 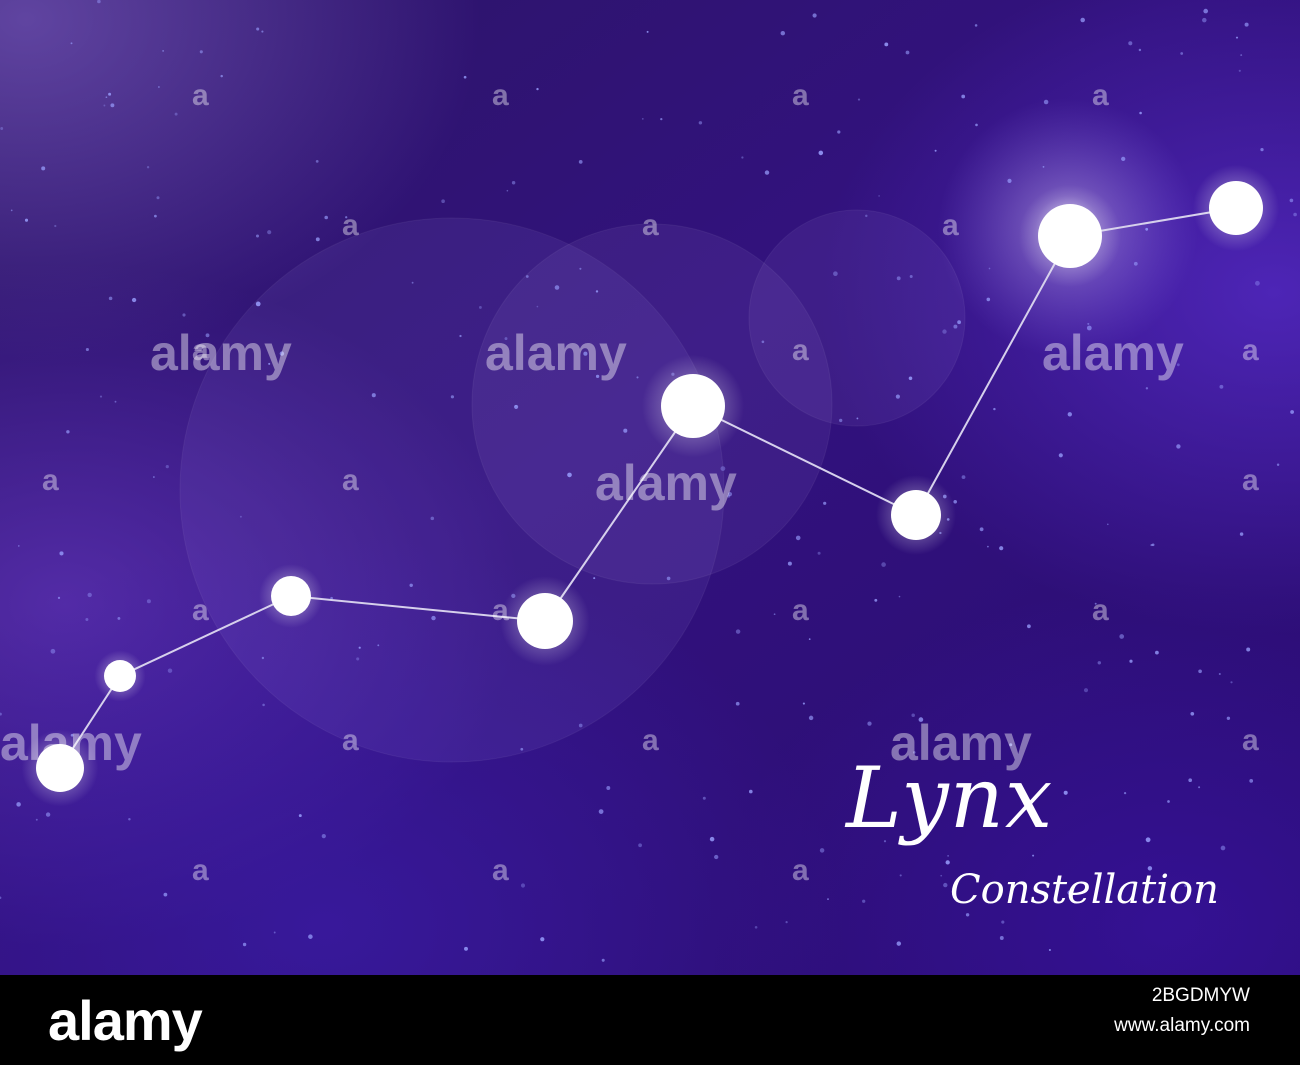 What do you see at coordinates (1084, 890) in the screenshot?
I see `subtitle-constellation: Constellation` at bounding box center [1084, 890].